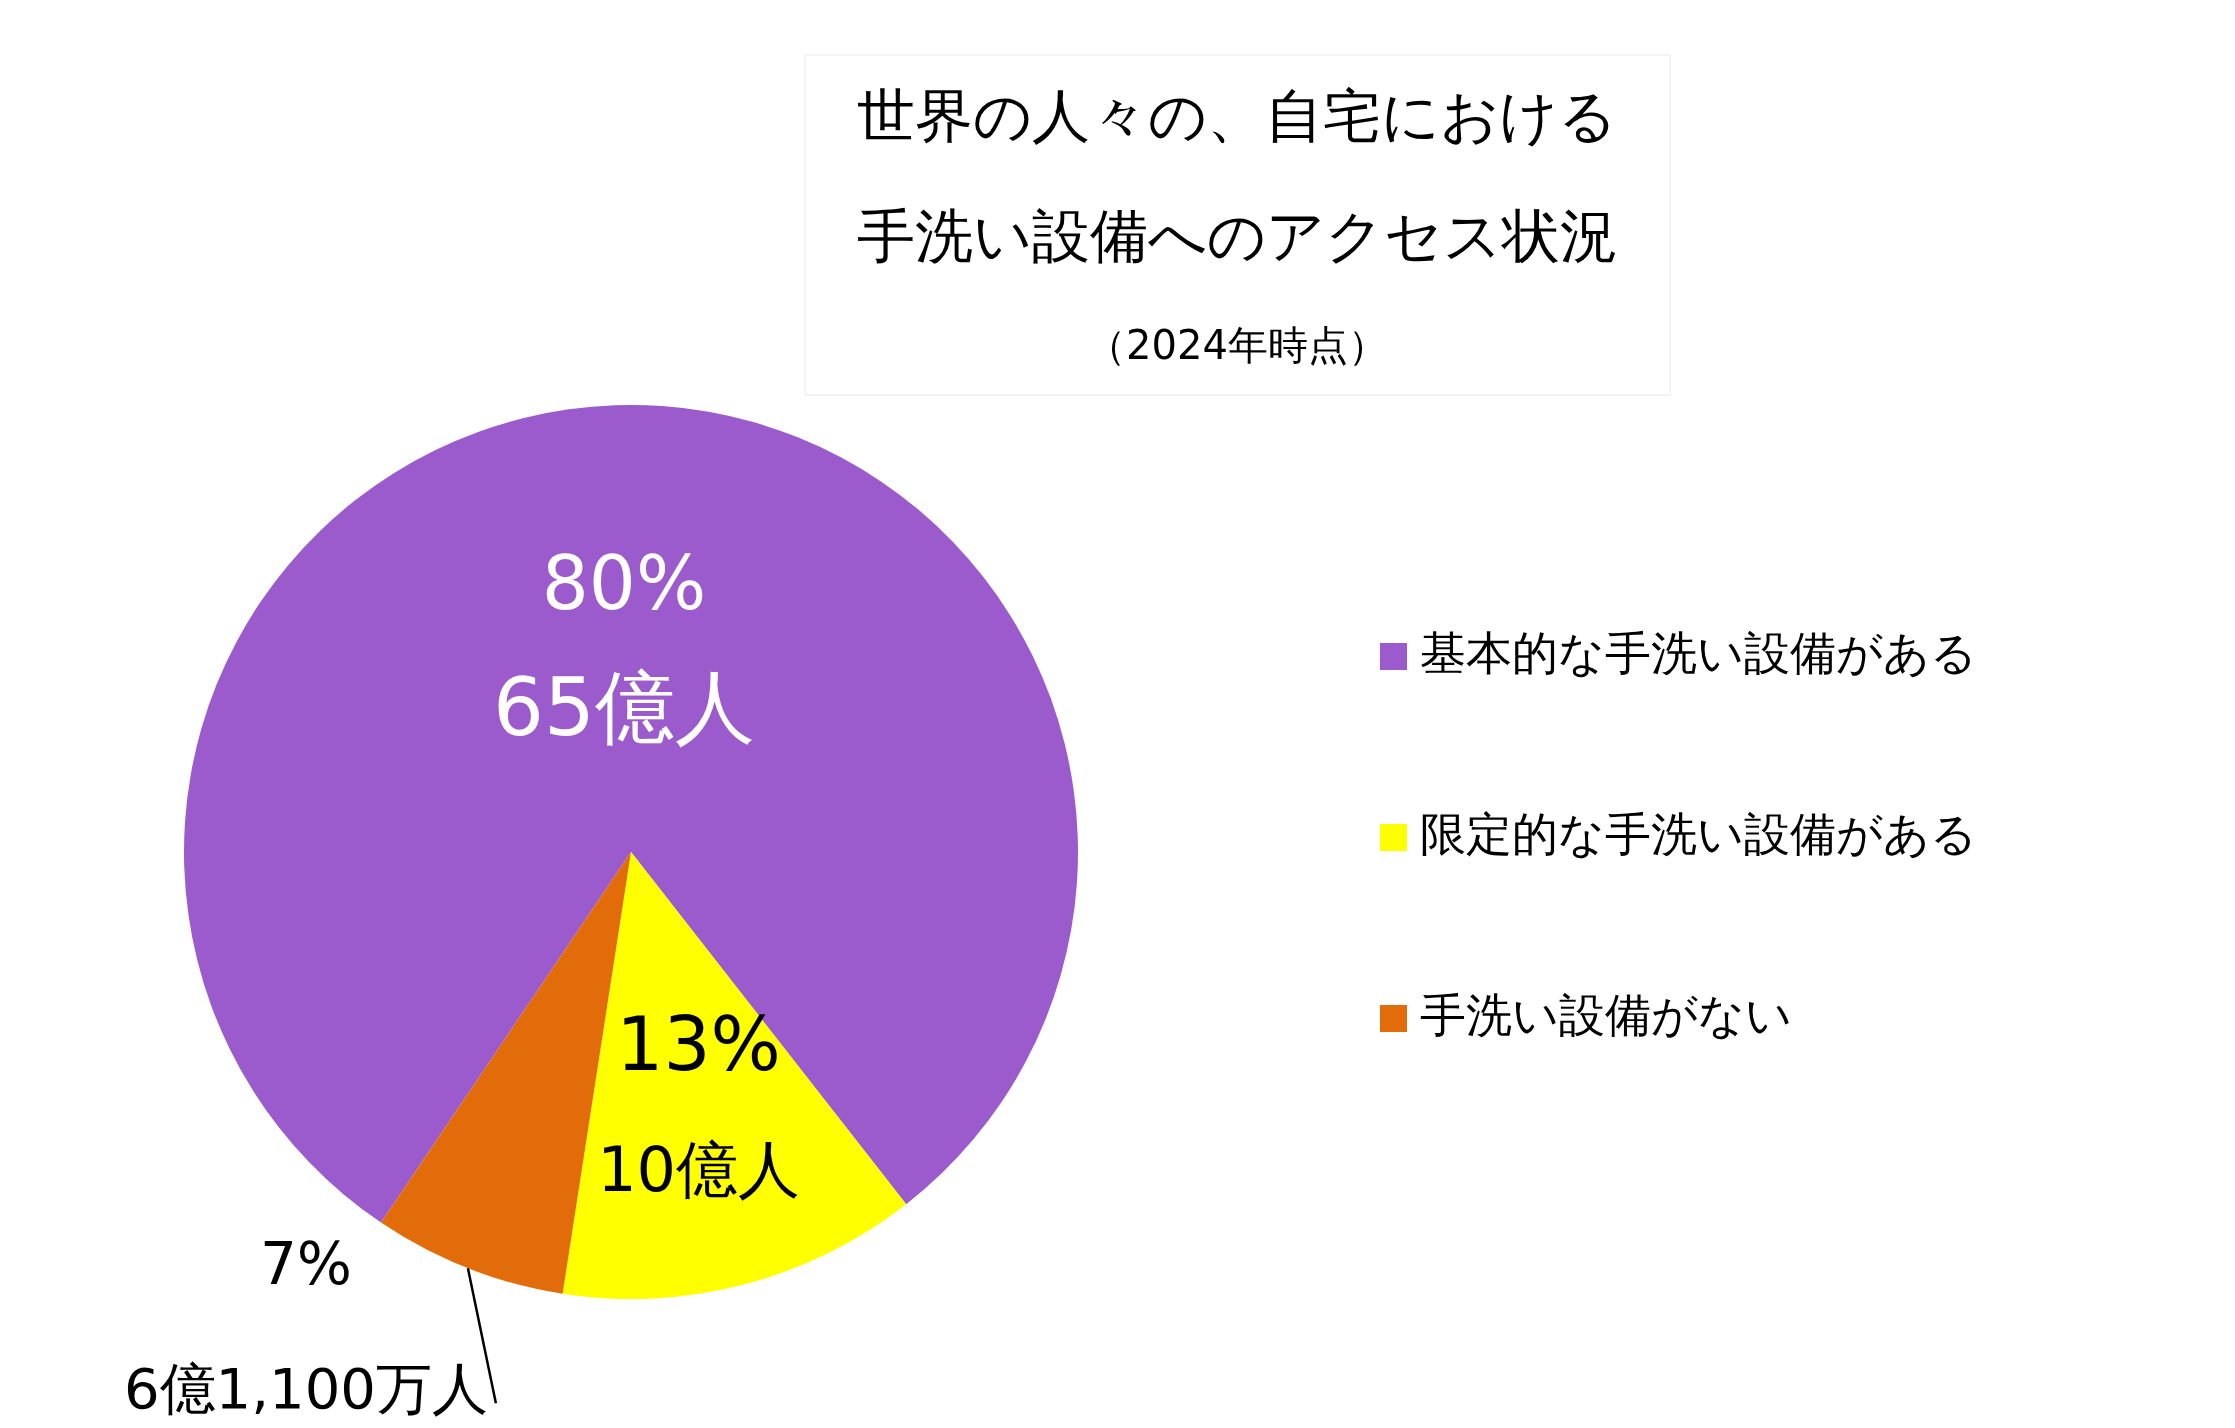 The width and height of the screenshot is (2235, 1428). What do you see at coordinates (1606, 1014) in the screenshot?
I see `legend-label: 手洗い設備がない` at bounding box center [1606, 1014].